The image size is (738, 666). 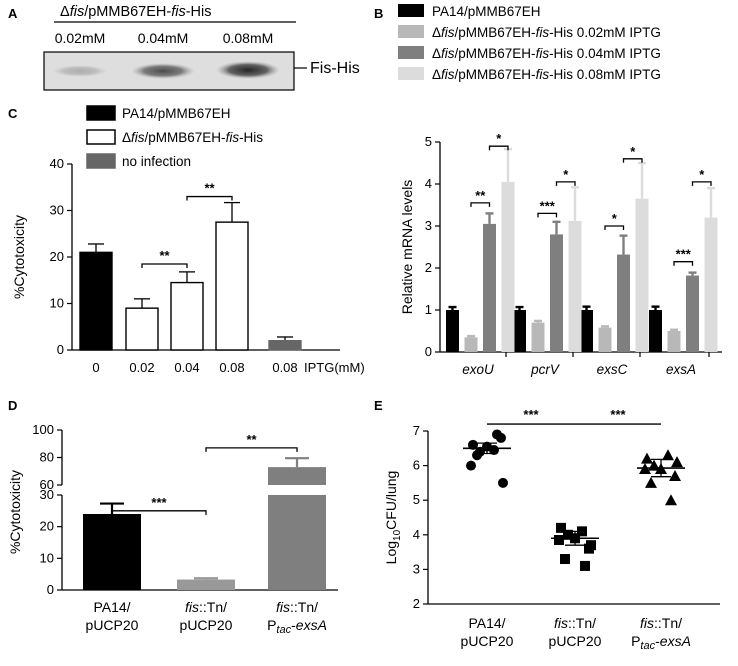 I want to click on c-y-axis-title: %Cytotoxicity, so click(x=19, y=257).